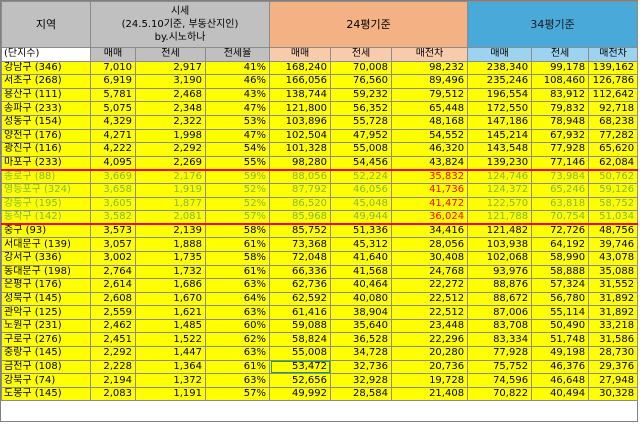 The image size is (640, 424). What do you see at coordinates (46, 81) in the screenshot?
I see `cell-region: 서초구 (268)` at bounding box center [46, 81].